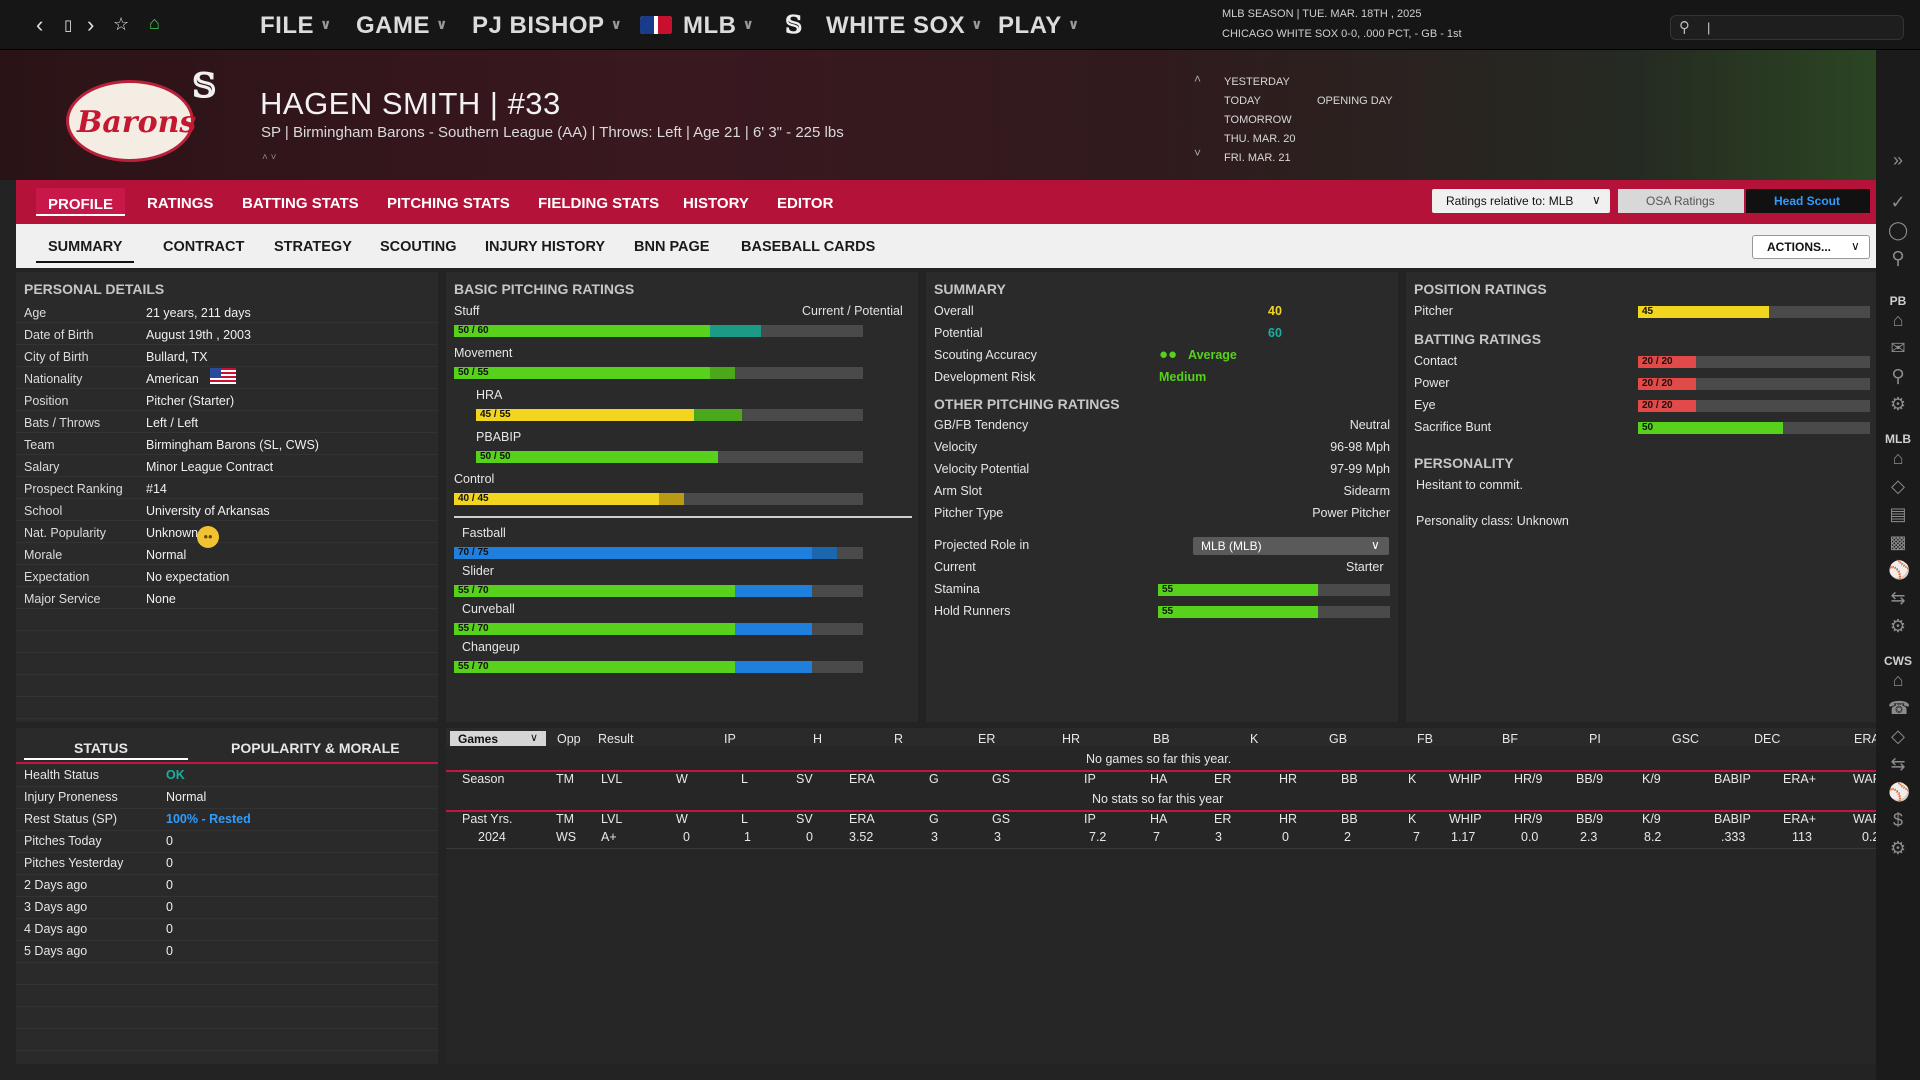 The width and height of the screenshot is (1920, 1080). I want to click on column-header: FB, so click(1425, 739).